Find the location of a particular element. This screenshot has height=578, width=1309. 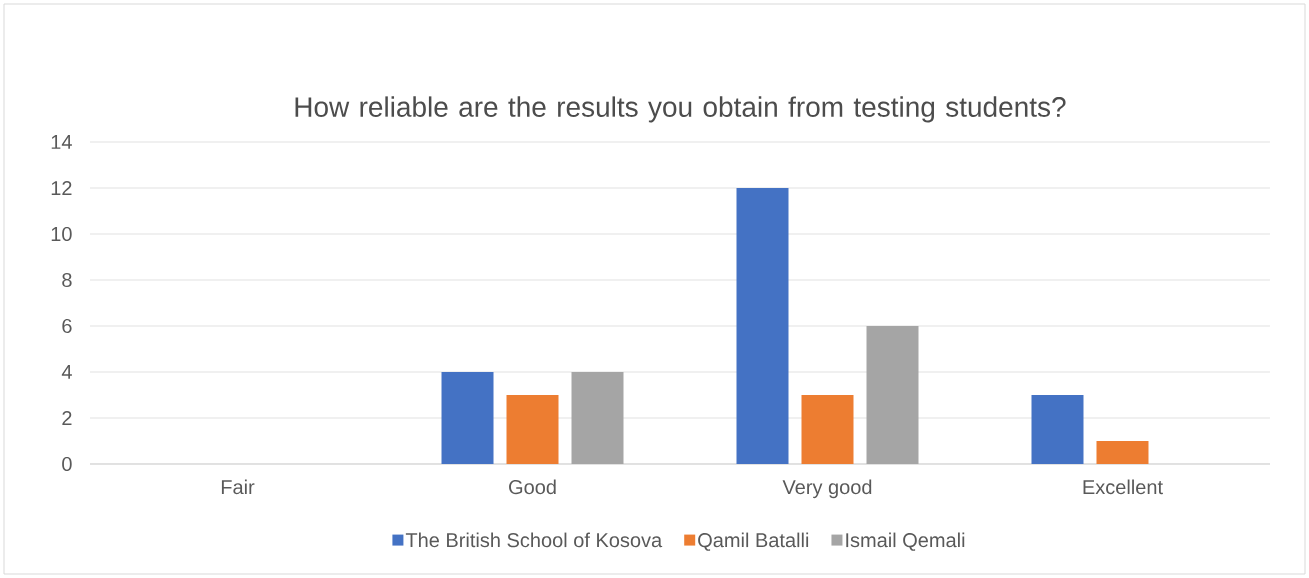

y-tick-label: 2 is located at coordinates (67, 418).